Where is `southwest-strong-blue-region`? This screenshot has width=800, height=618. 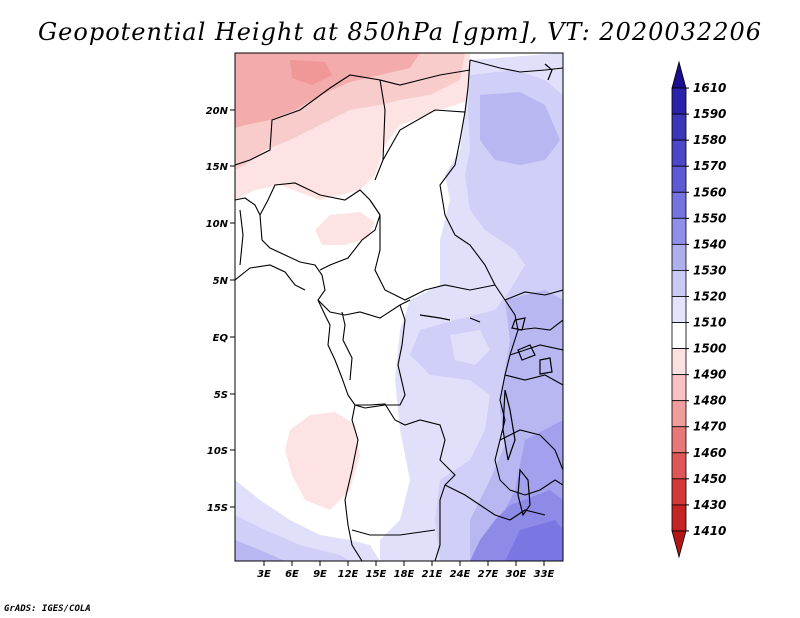
southwest-strong-blue-region is located at coordinates (260, 550).